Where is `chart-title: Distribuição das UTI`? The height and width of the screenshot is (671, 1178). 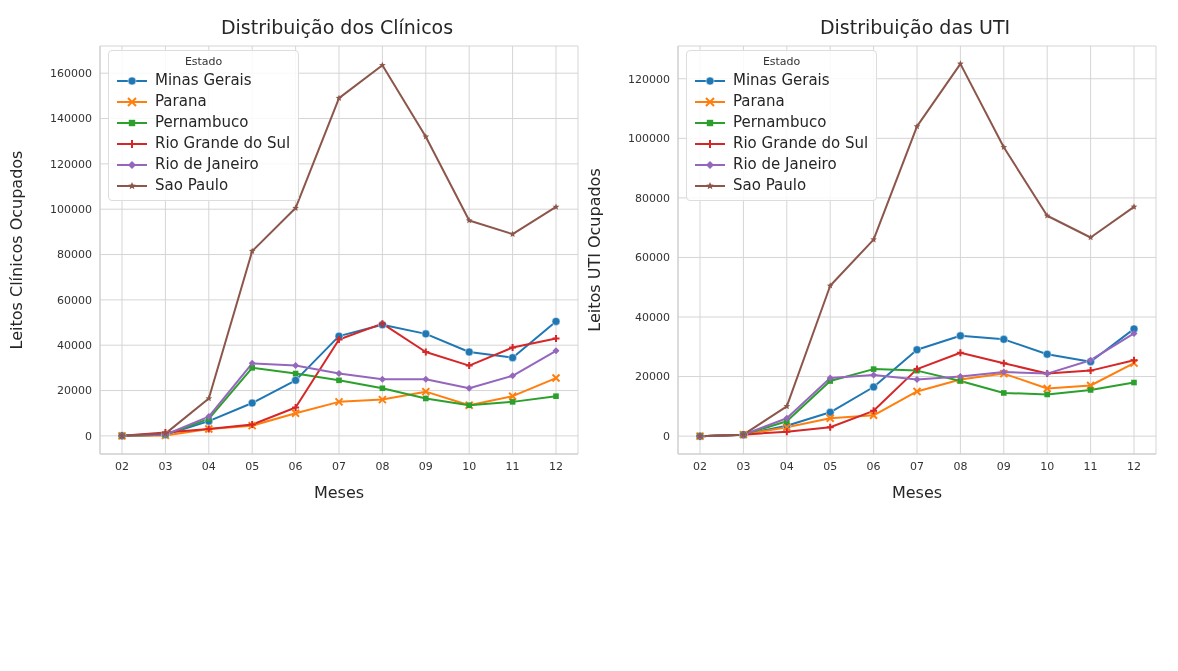 chart-title: Distribuição das UTI is located at coordinates (915, 27).